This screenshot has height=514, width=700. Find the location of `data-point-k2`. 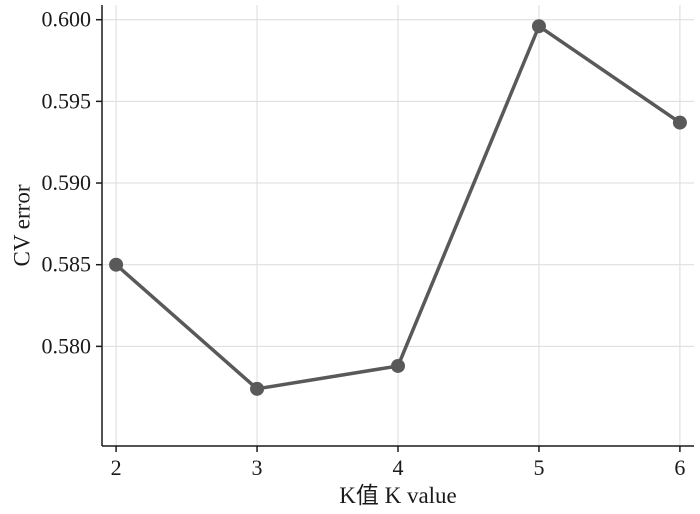

data-point-k2 is located at coordinates (116, 264).